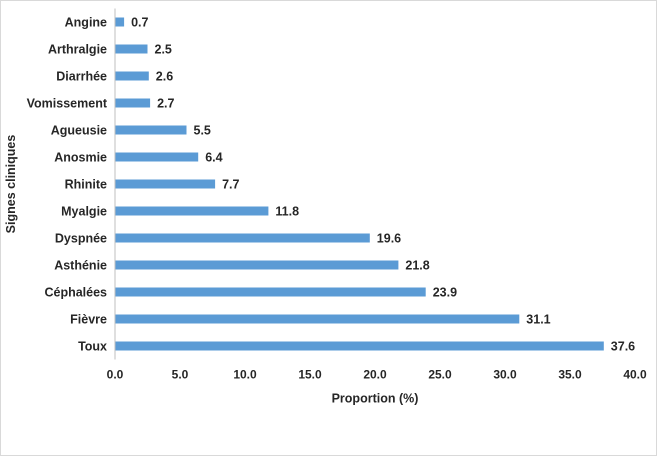 The height and width of the screenshot is (456, 657). Describe the element at coordinates (139, 23) in the screenshot. I see `value-label: 0.7` at that location.